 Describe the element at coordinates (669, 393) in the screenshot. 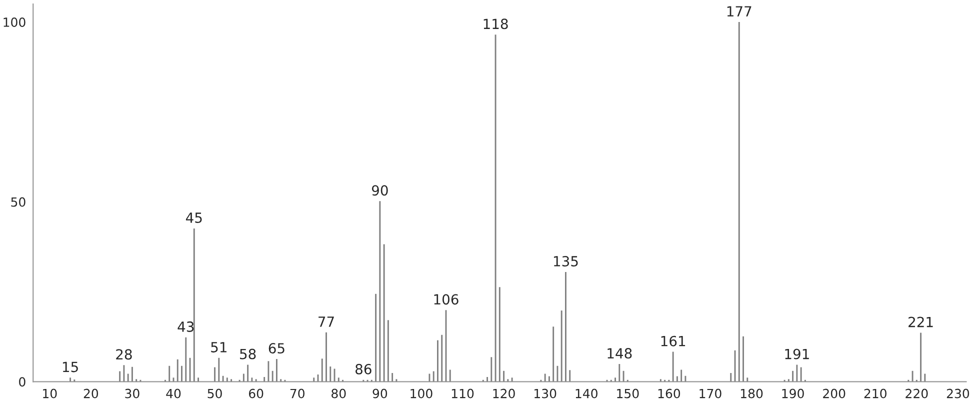

I see `x-tick-label: 160` at that location.